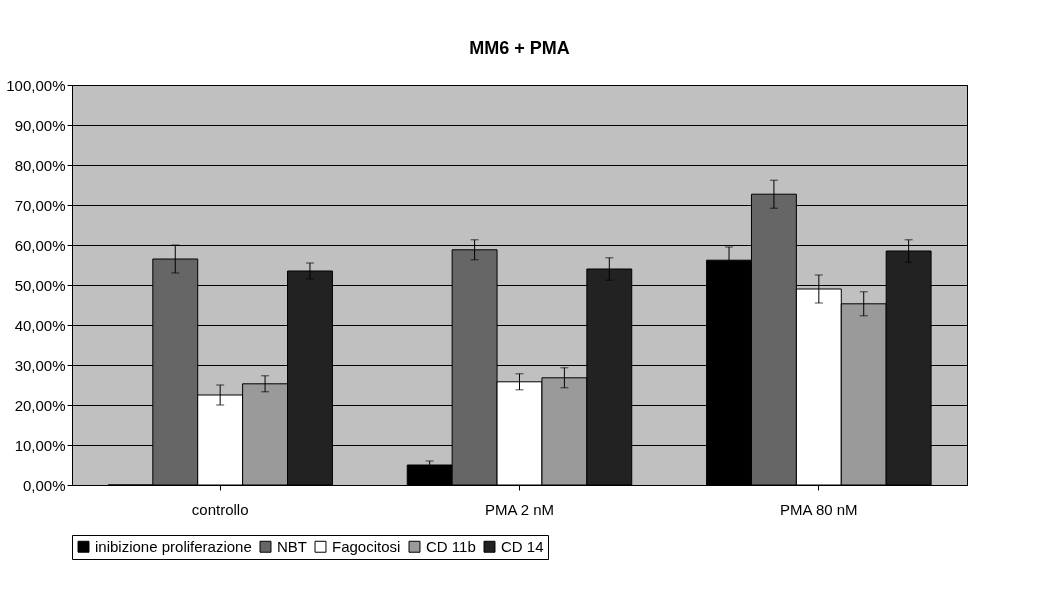 The image size is (1044, 605). I want to click on legend-label: inibizione proliferazione, so click(173, 546).